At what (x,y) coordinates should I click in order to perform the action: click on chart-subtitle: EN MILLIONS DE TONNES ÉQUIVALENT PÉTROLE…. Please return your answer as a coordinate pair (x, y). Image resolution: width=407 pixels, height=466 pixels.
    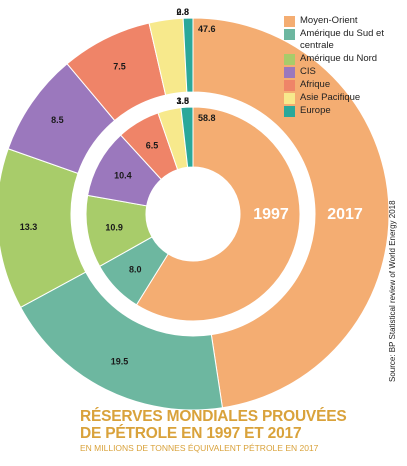
    Looking at the image, I should click on (199, 448).